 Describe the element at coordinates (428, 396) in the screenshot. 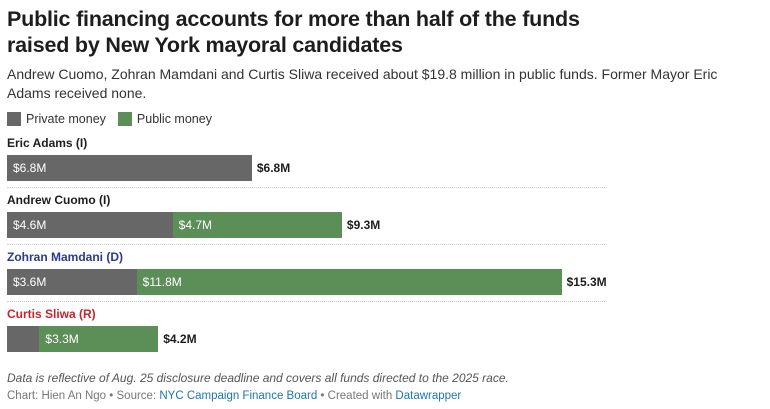

I see `datawrapper-link: Datawrapper` at that location.